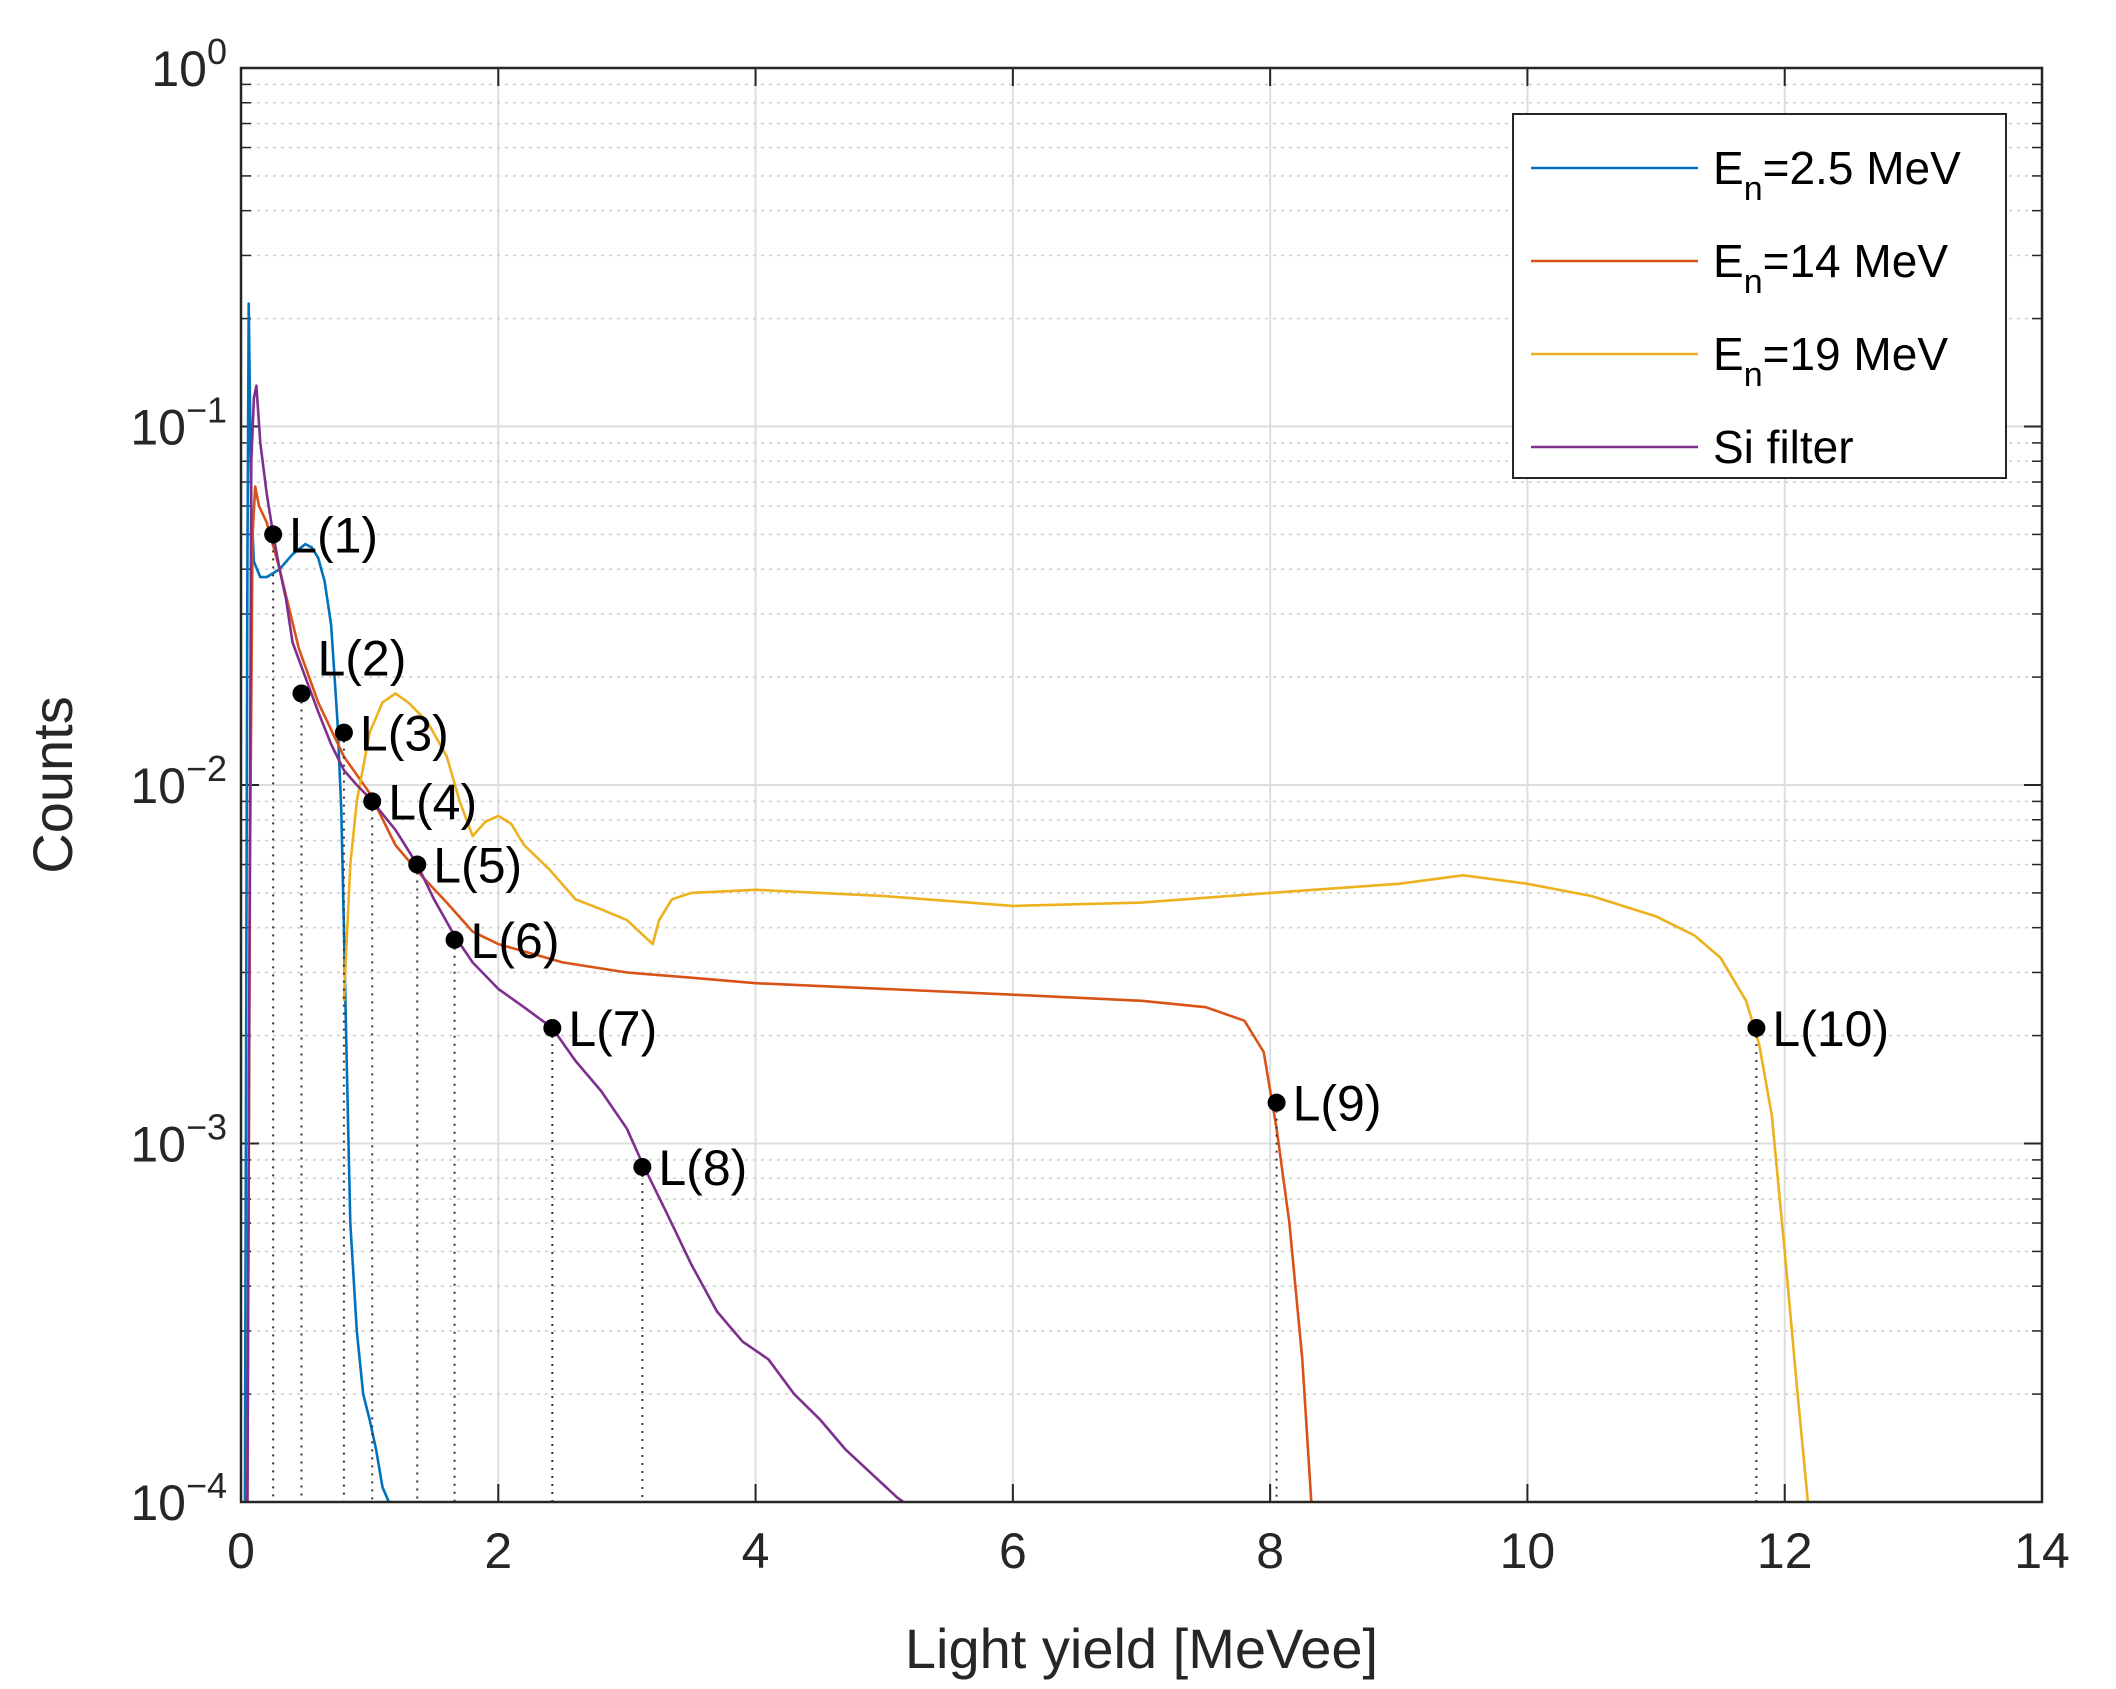 The width and height of the screenshot is (2116, 1689). Describe the element at coordinates (1528, 1551) in the screenshot. I see `x-tick-label: 10` at that location.